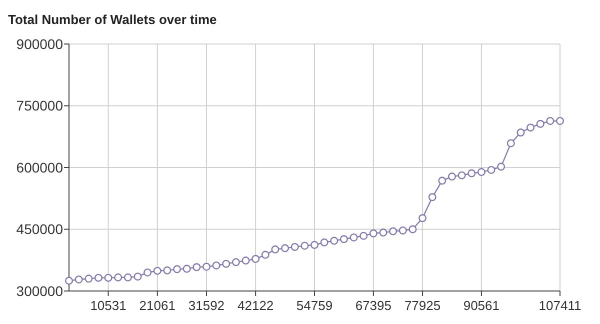 Image resolution: width=600 pixels, height=324 pixels. I want to click on y-tick-label: 600000, so click(40, 167).